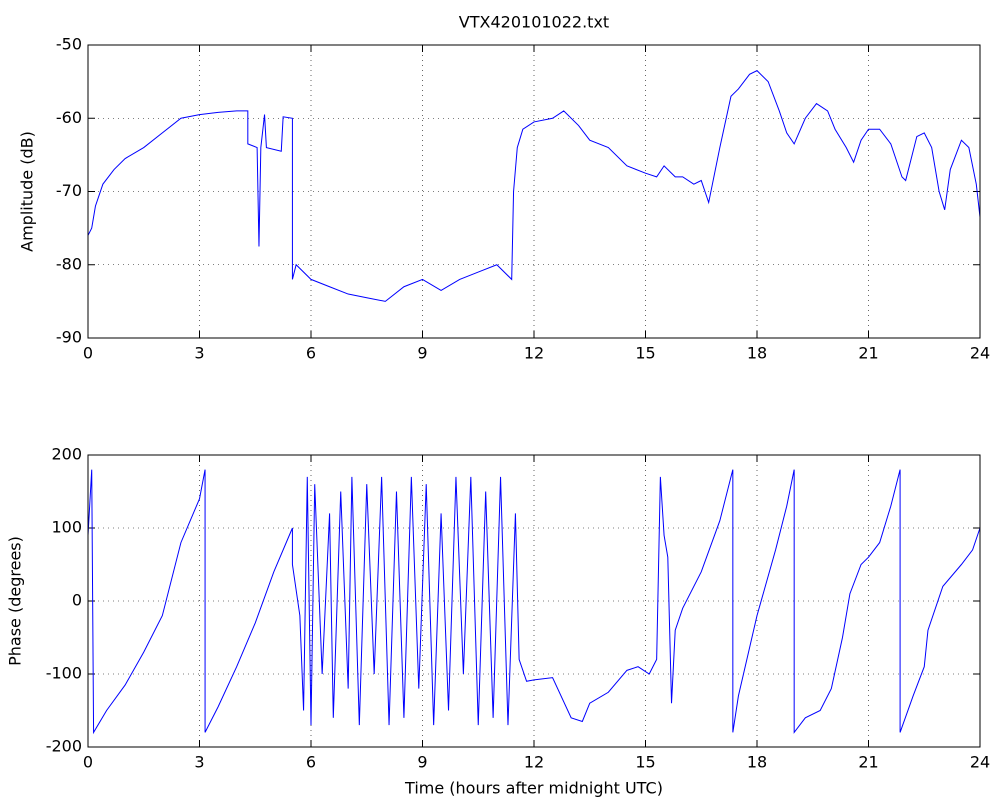 The image size is (998, 806). What do you see at coordinates (69, 117) in the screenshot?
I see `y-tick-label: -60` at bounding box center [69, 117].